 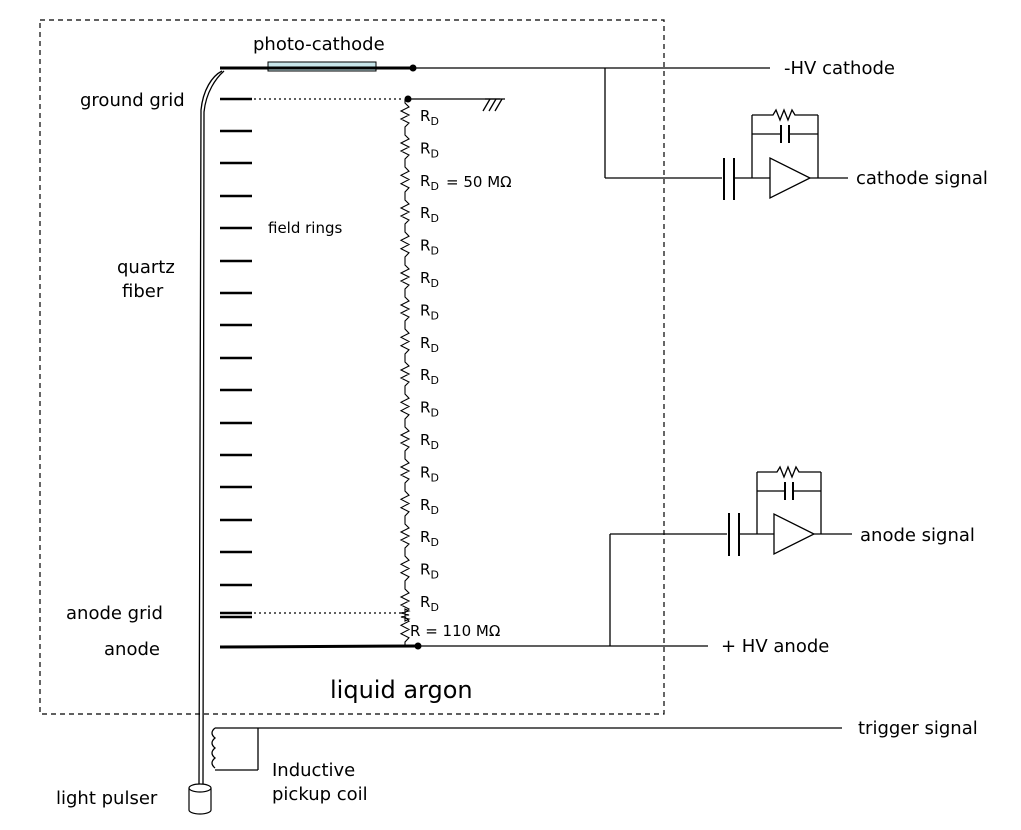 What do you see at coordinates (785, 154) in the screenshot?
I see `cathode-preamp` at bounding box center [785, 154].